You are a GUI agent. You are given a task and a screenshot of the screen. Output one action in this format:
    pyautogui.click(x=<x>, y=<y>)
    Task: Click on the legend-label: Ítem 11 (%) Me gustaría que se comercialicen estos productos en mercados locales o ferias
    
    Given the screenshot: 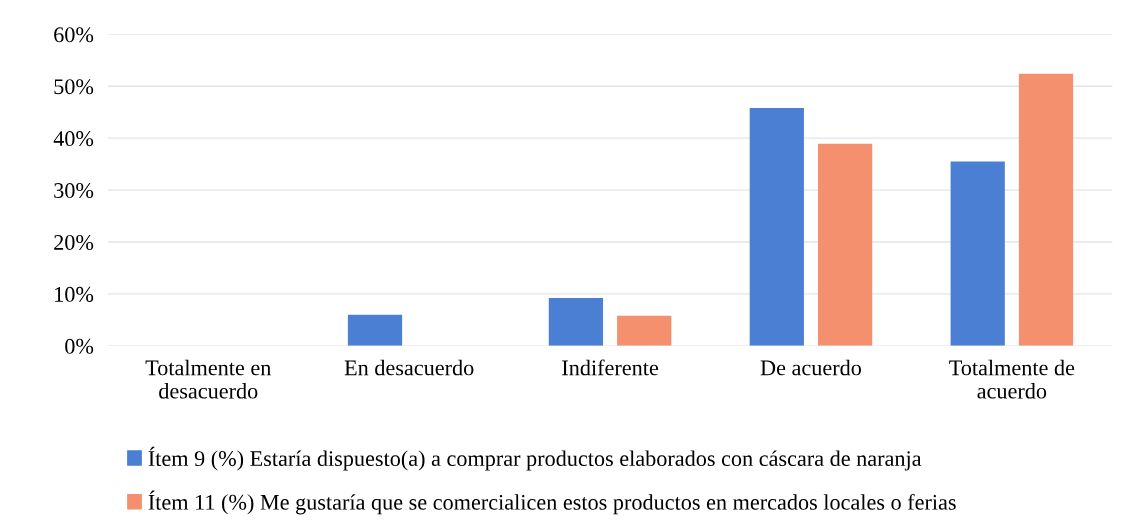 What is the action you would take?
    pyautogui.click(x=552, y=502)
    